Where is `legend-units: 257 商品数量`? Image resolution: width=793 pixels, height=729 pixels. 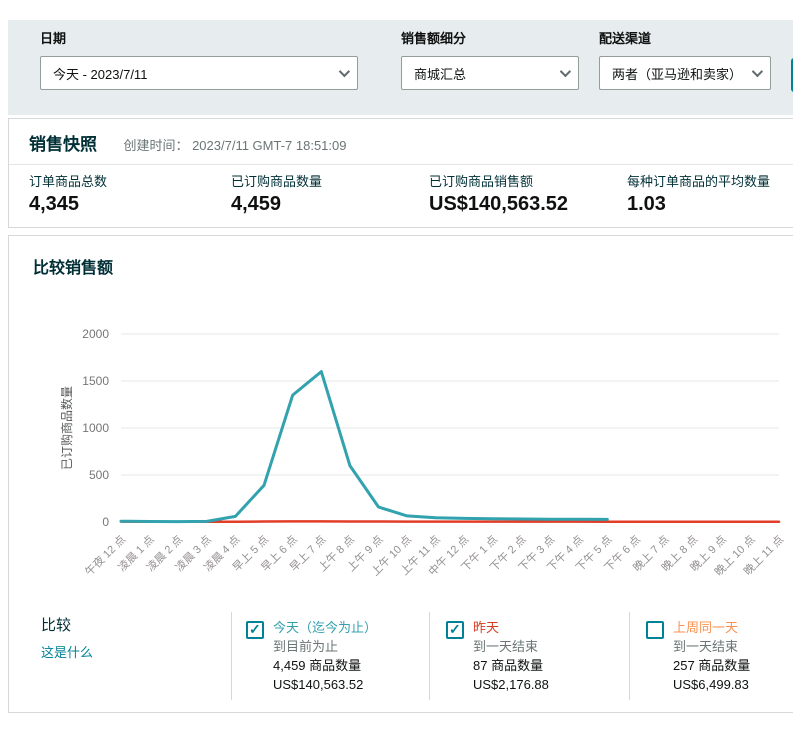 legend-units: 257 商品数量 is located at coordinates (712, 665).